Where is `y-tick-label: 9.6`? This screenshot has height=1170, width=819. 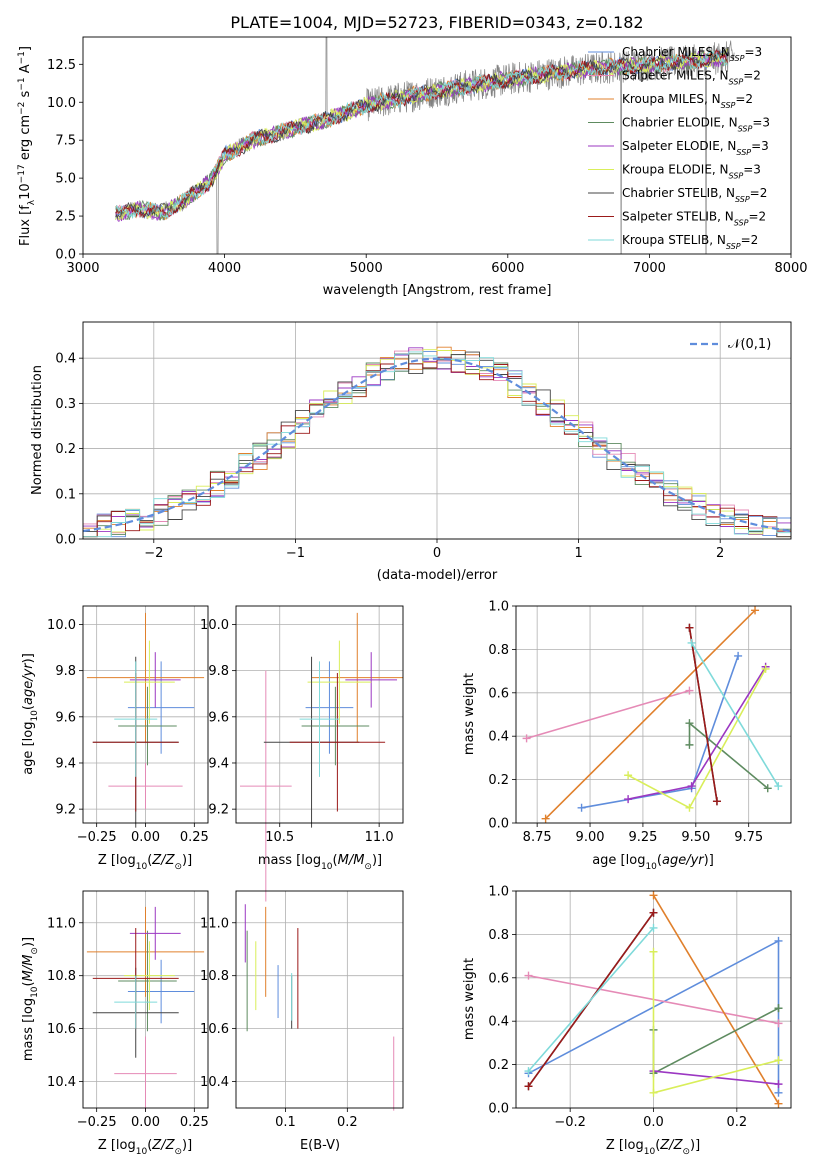 y-tick-label: 9.6 is located at coordinates (218, 717).